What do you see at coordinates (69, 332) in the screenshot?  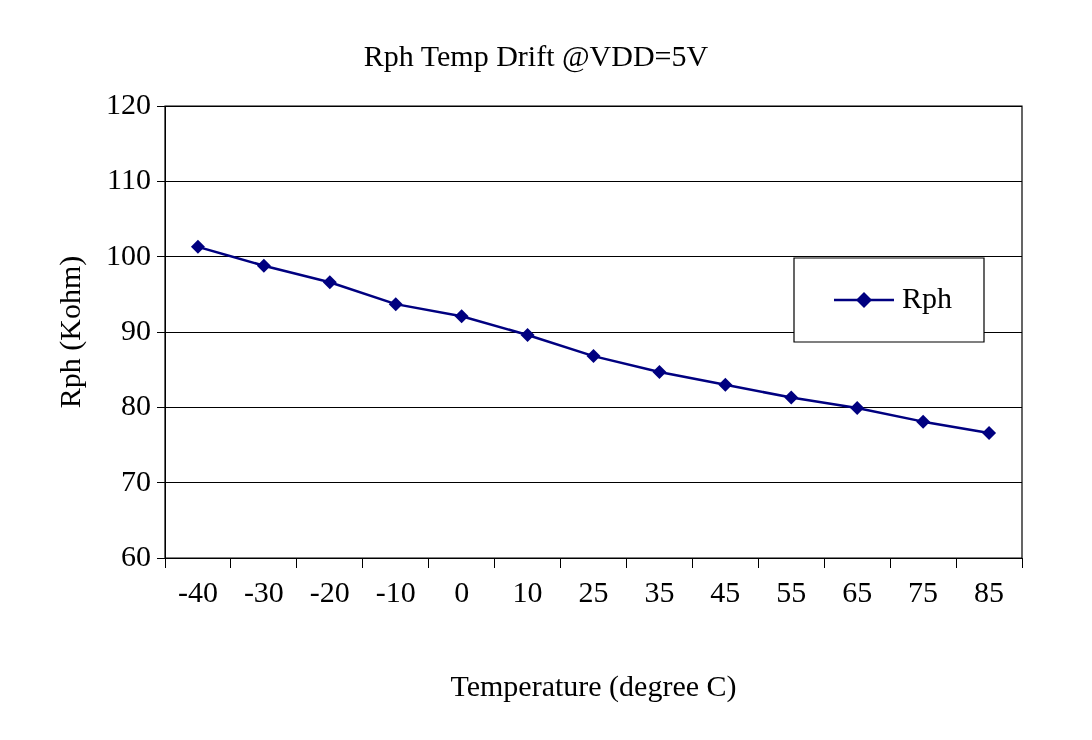 I see `y-axis-title: Rph (Kohm)` at bounding box center [69, 332].